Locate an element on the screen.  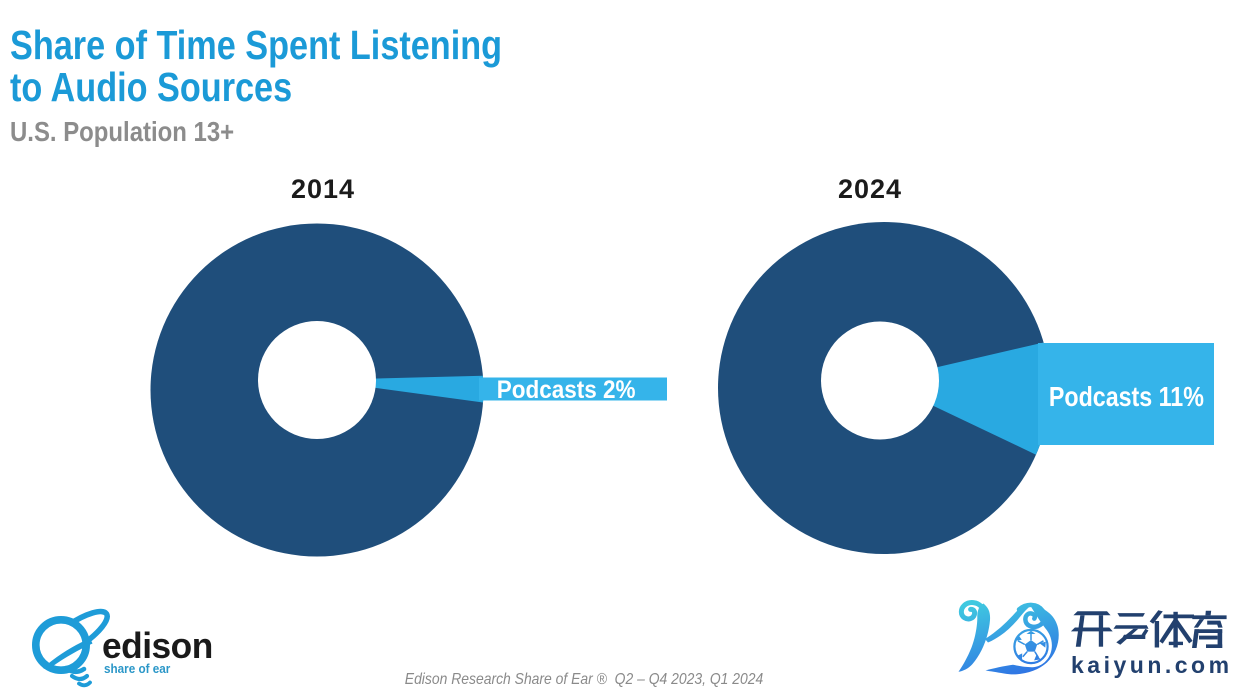
kaiyun-soccer-ball-icon is located at coordinates (1031, 646).